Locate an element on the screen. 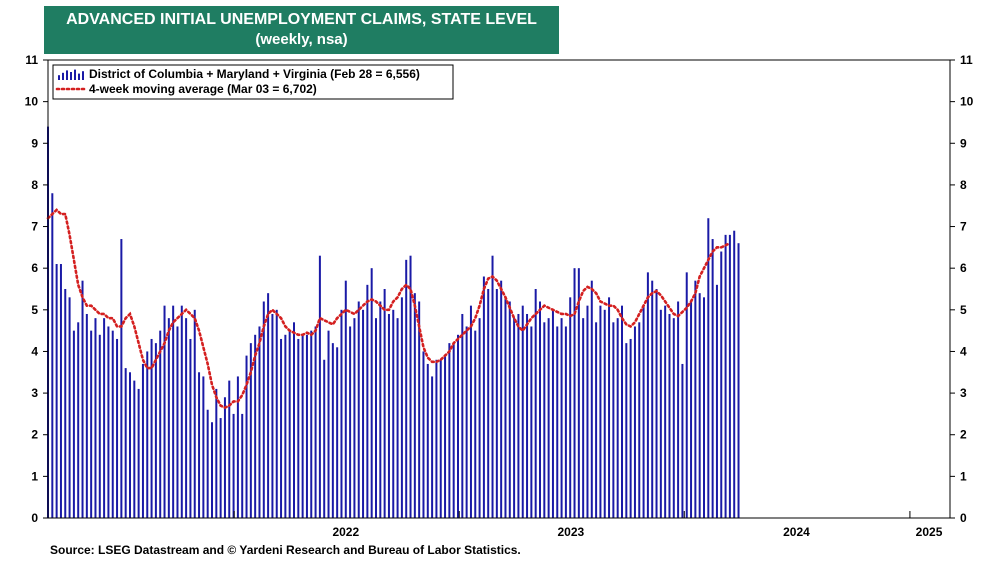  y-tick-label-left: 10 is located at coordinates (32, 102).